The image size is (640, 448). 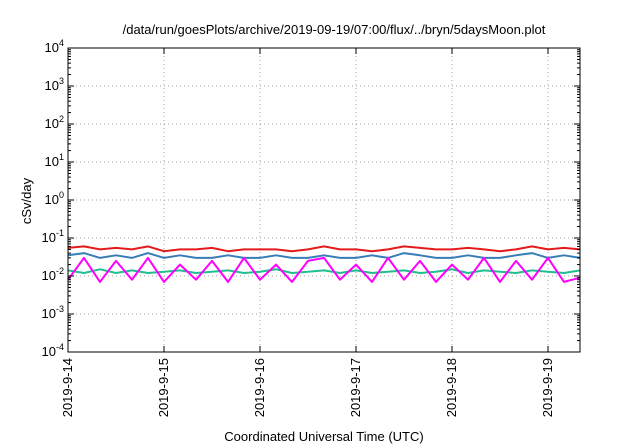 I want to click on series-lines, so click(x=324, y=264).